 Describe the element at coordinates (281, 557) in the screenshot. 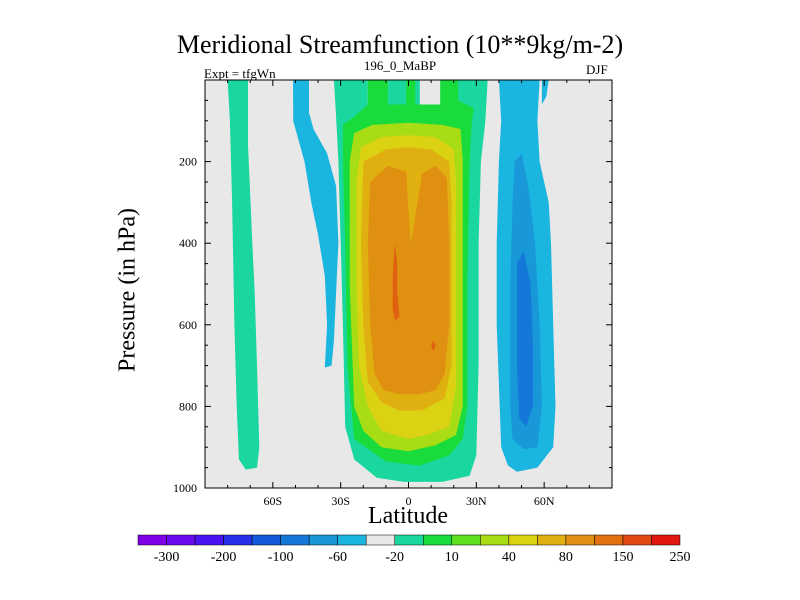

I see `colorbar-label: -100` at that location.